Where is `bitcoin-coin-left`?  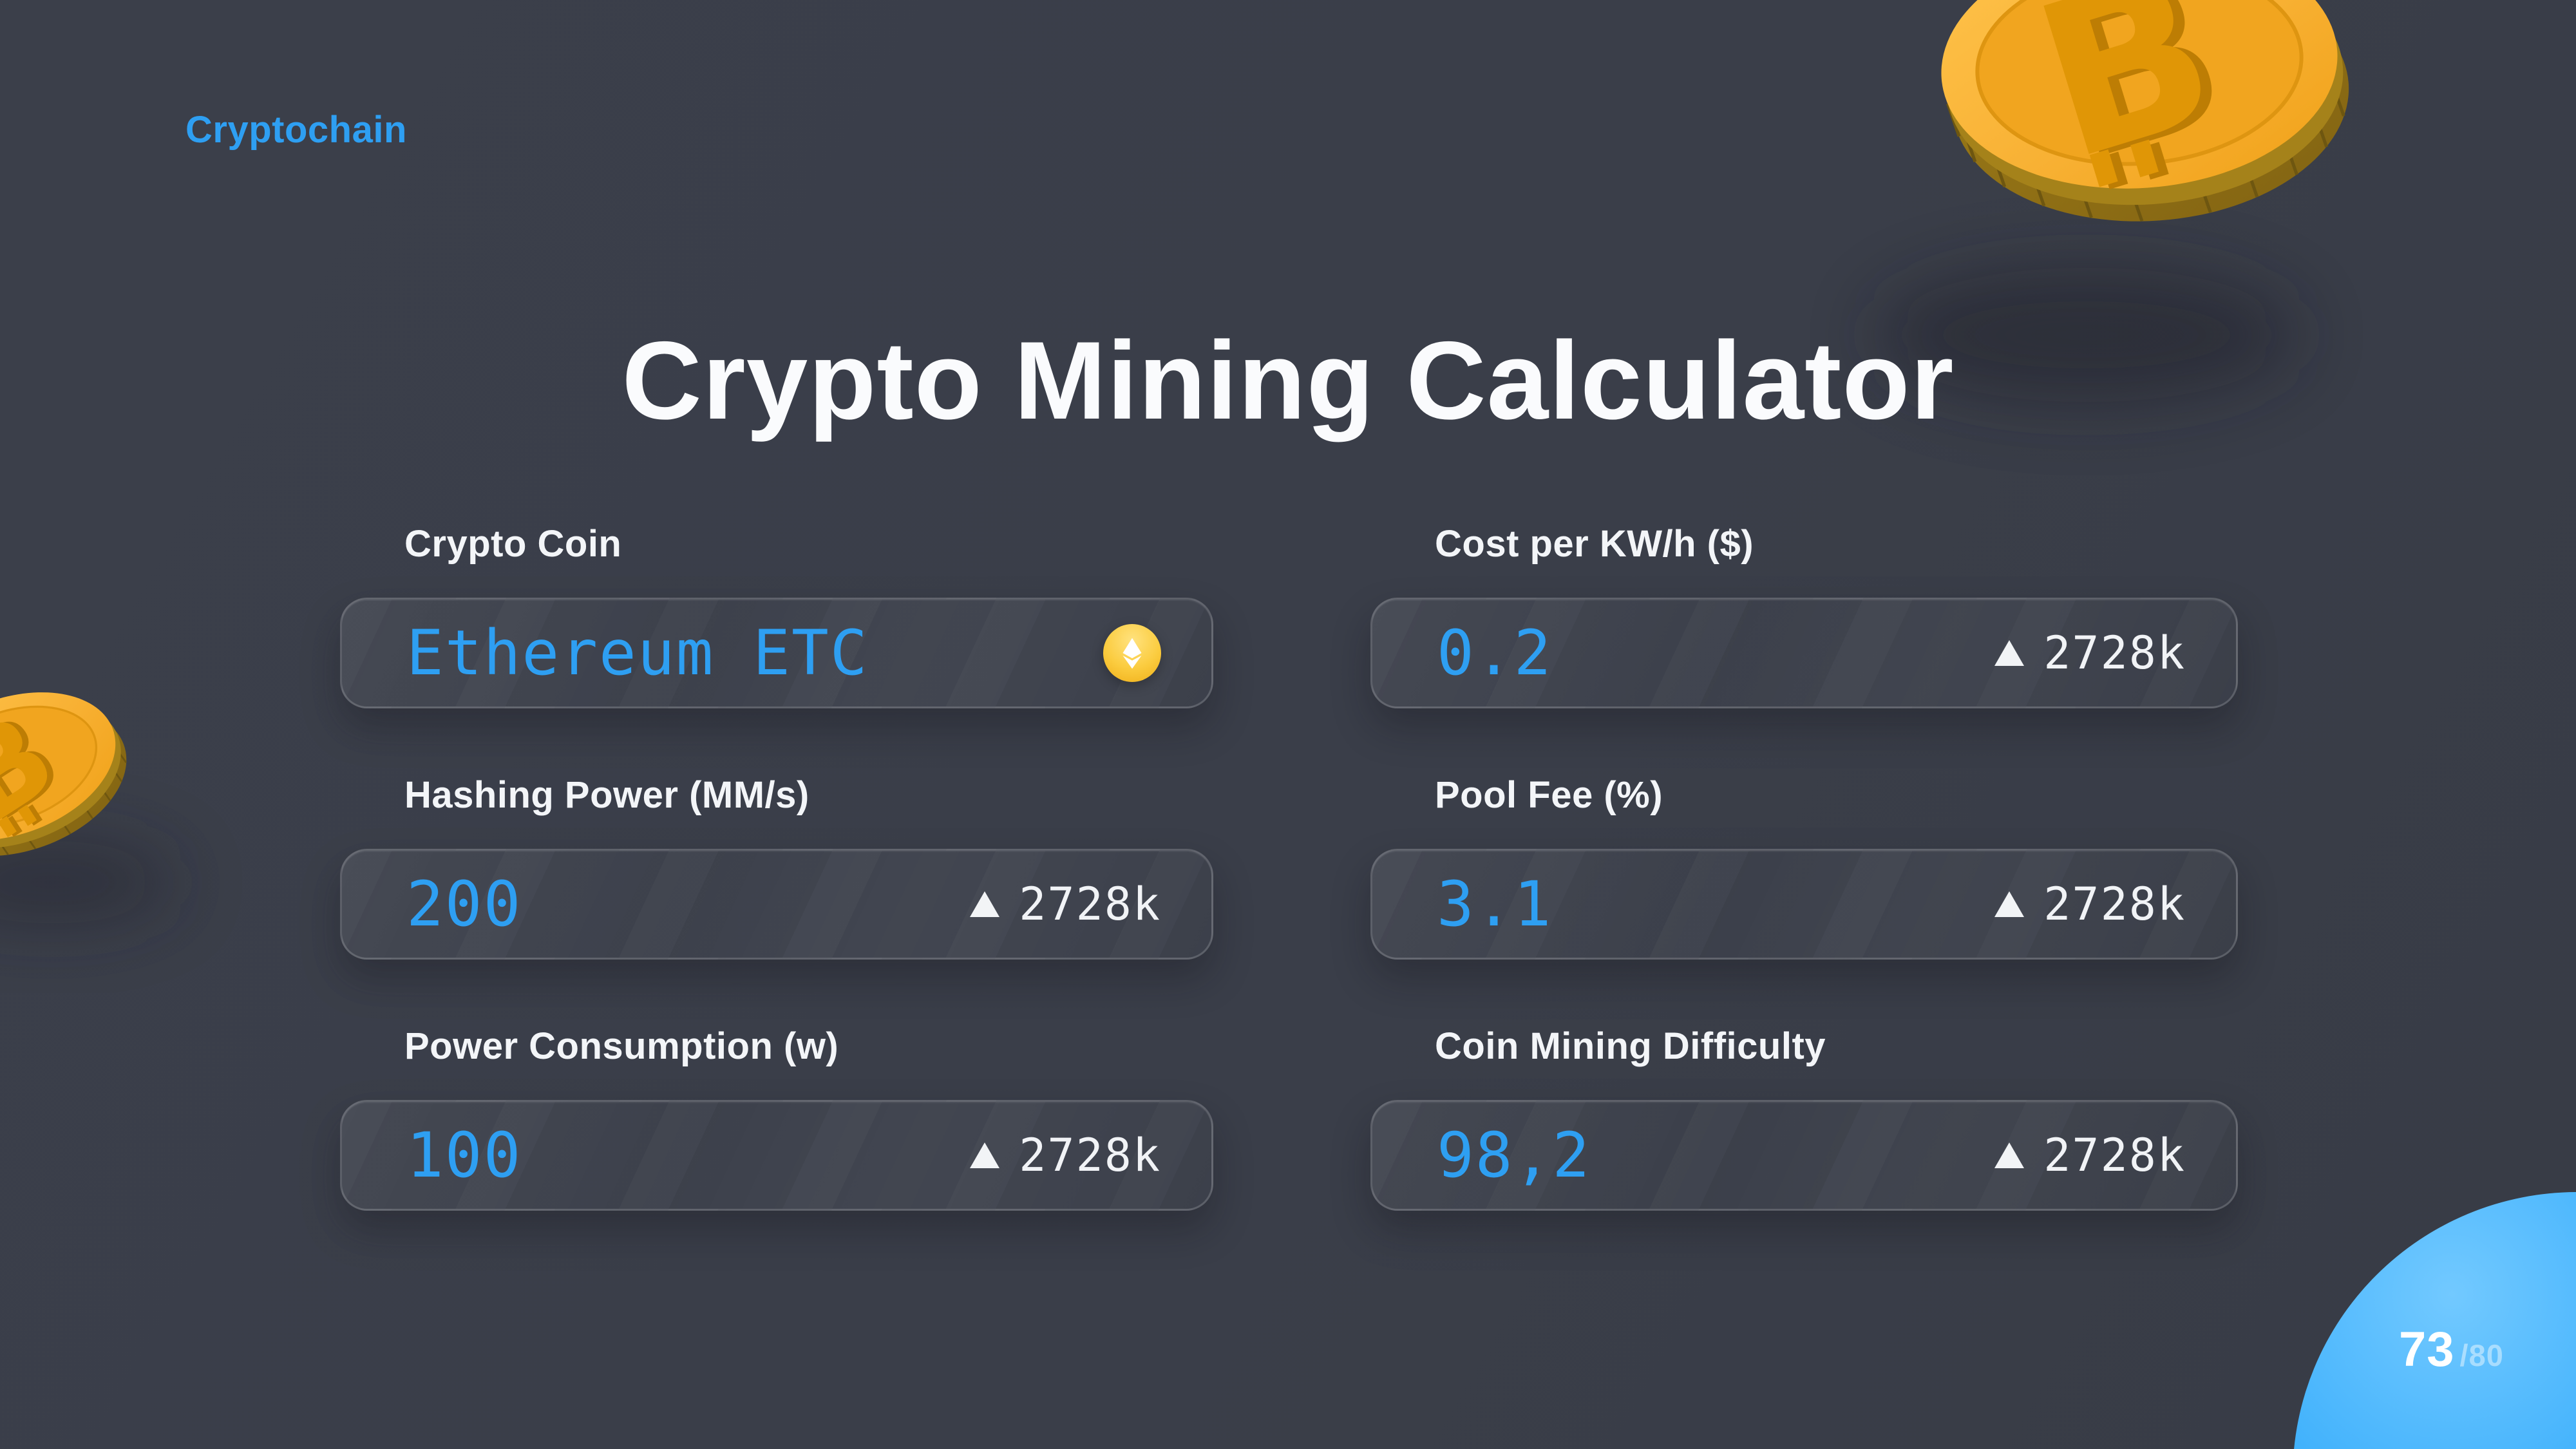 bitcoin-coin-left is located at coordinates (74, 770).